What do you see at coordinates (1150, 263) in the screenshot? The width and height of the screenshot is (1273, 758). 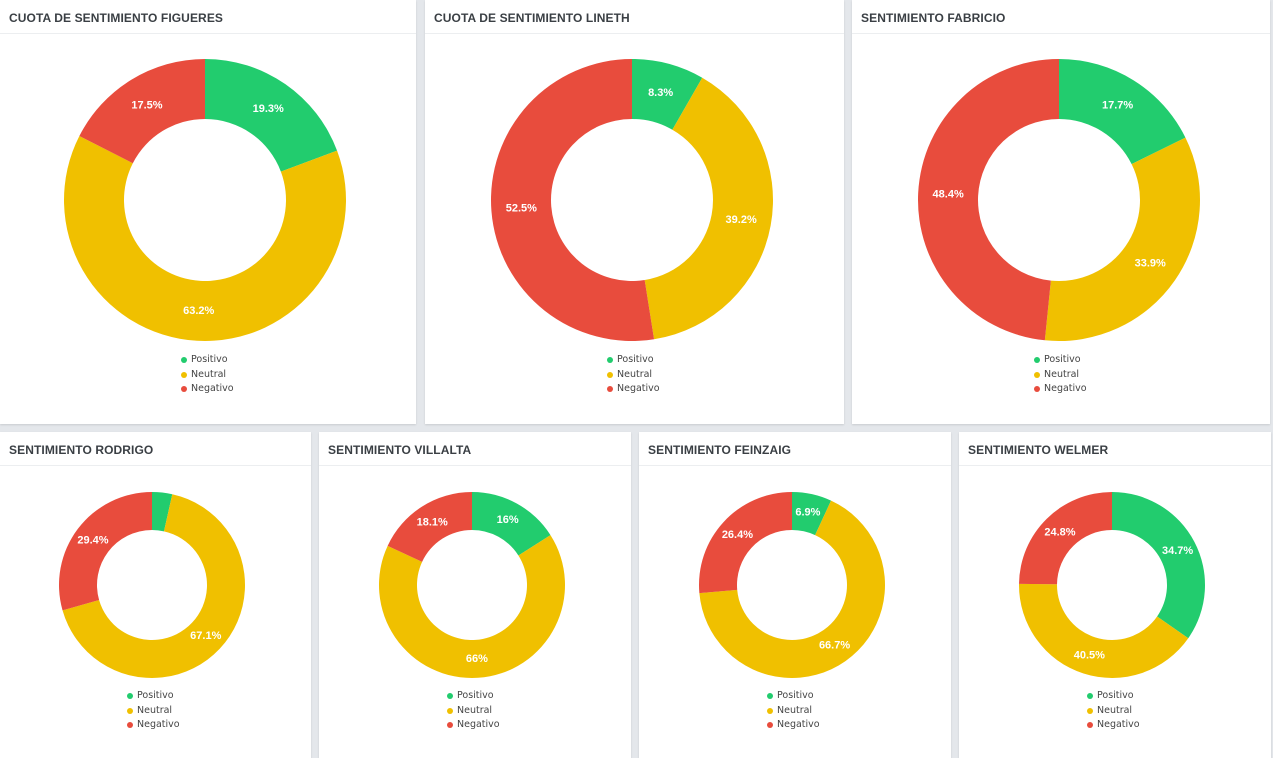 I see `slice-label-neutral: 33.9%` at bounding box center [1150, 263].